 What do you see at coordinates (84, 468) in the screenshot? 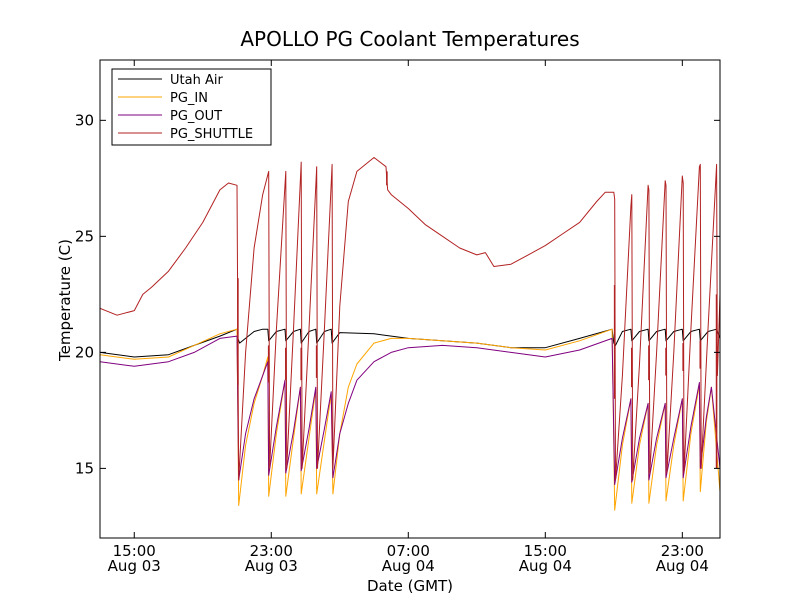
I see `y-tick-label: 15` at bounding box center [84, 468].